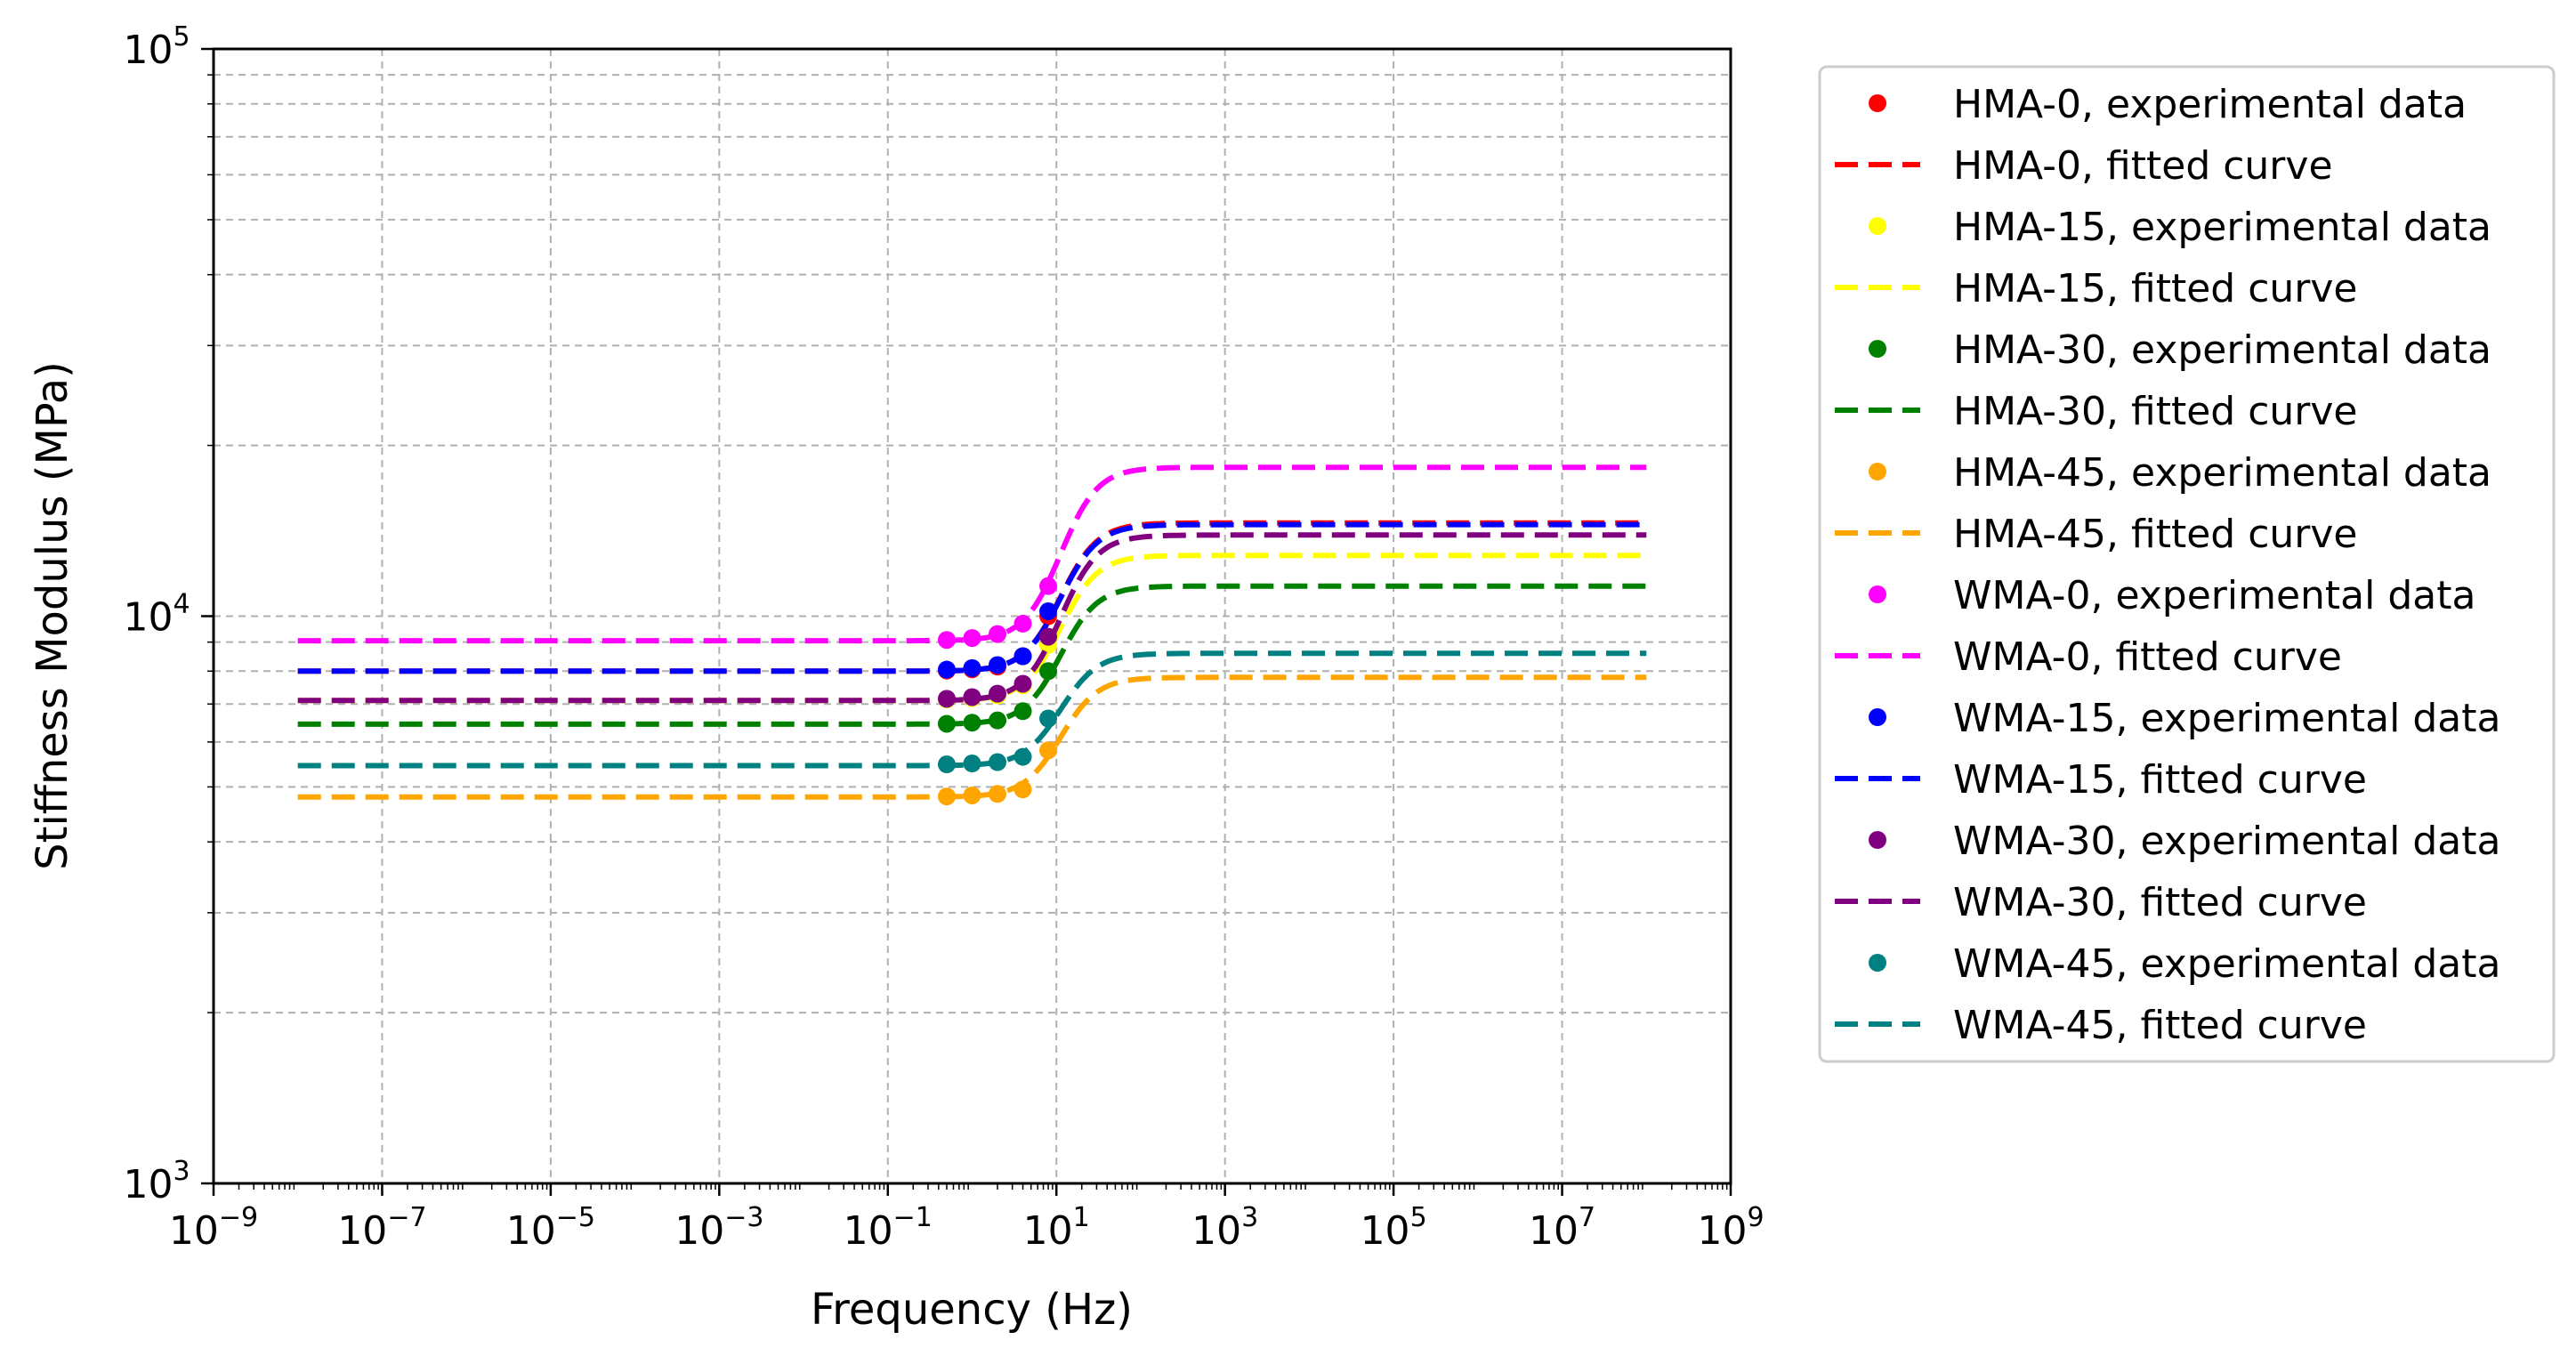 Image resolution: width=2576 pixels, height=1356 pixels. Describe the element at coordinates (2155, 411) in the screenshot. I see `legend-label: HMA-30, fitted curve` at that location.